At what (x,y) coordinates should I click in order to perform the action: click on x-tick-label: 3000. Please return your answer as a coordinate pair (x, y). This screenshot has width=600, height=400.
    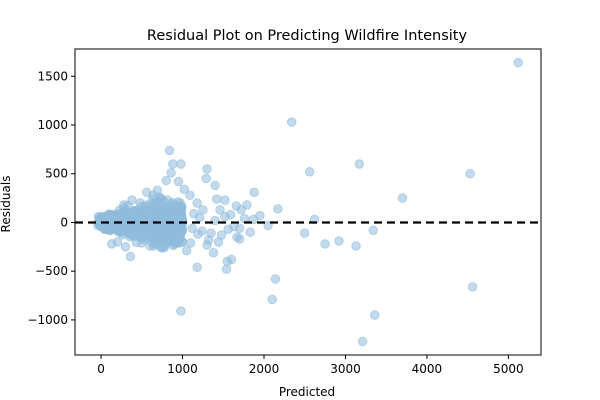
    Looking at the image, I should click on (345, 369).